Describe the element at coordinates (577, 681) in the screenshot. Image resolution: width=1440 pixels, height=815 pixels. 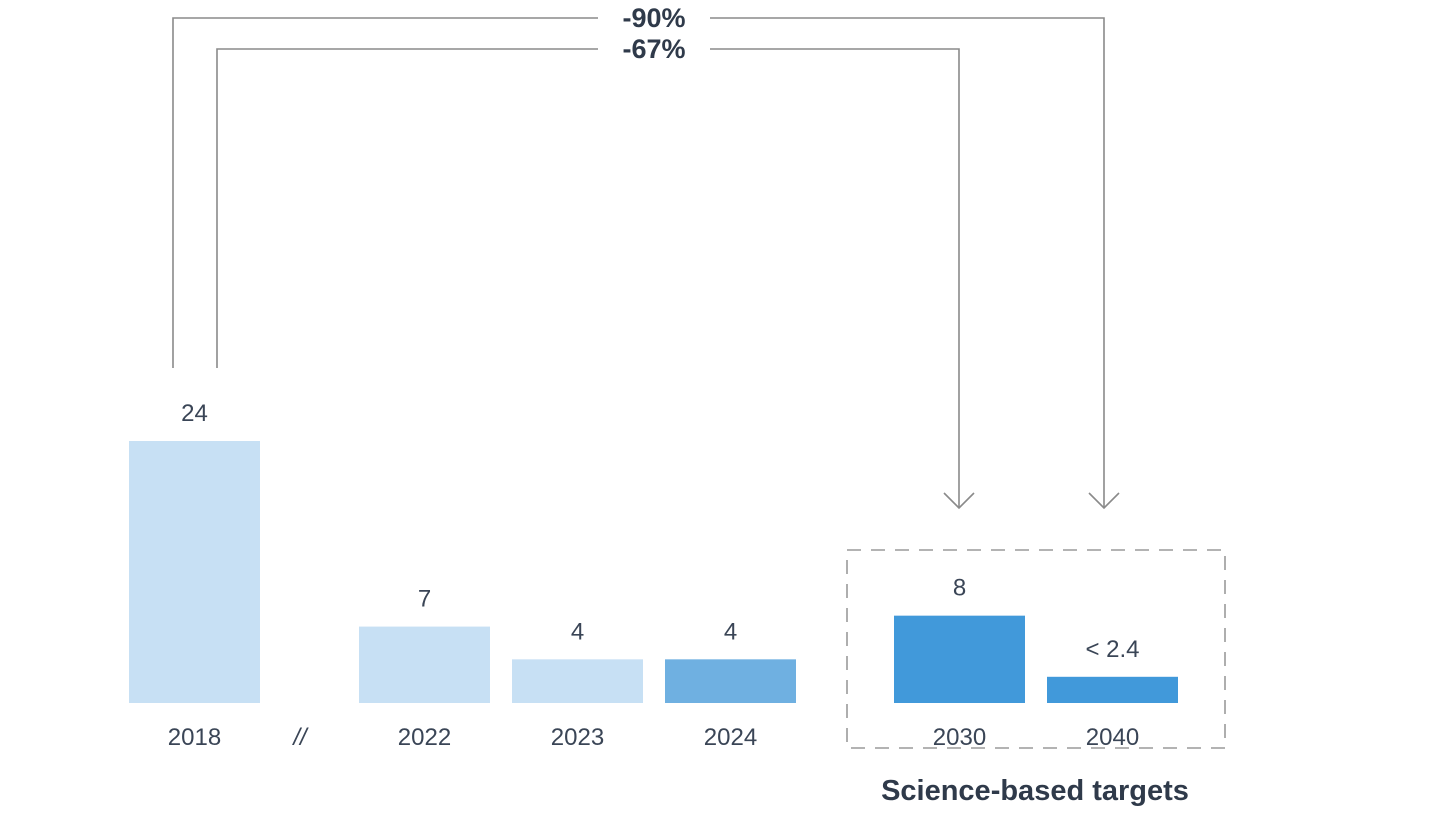
I see `bar-2023` at that location.